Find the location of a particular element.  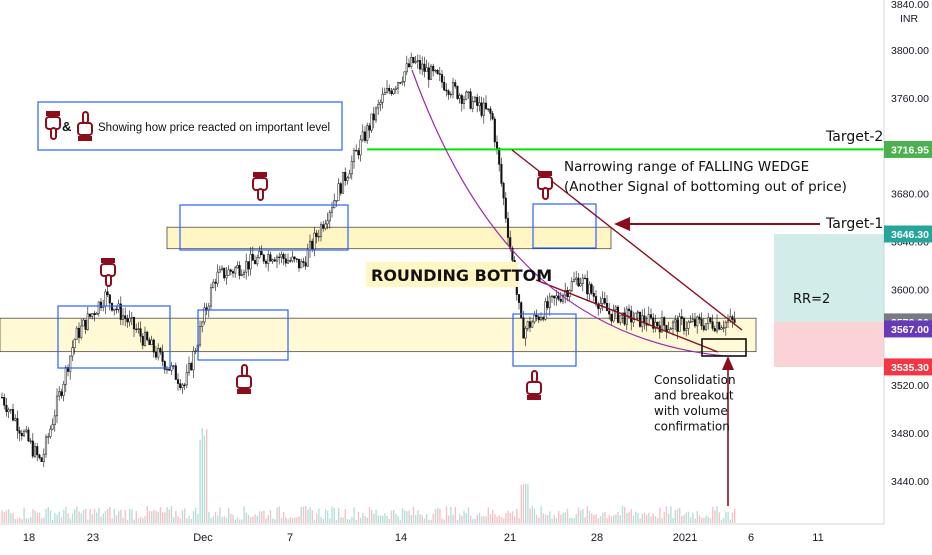

time-tick-label: 11 is located at coordinates (817, 538).